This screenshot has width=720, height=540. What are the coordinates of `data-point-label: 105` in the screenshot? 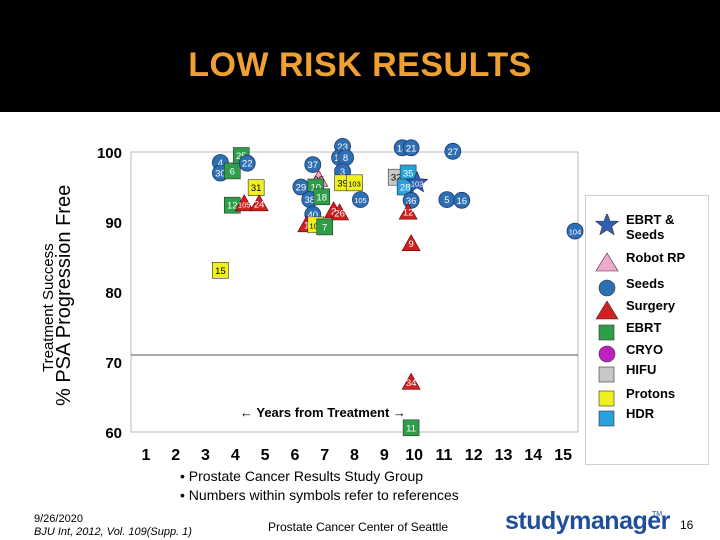 It's located at (360, 200).